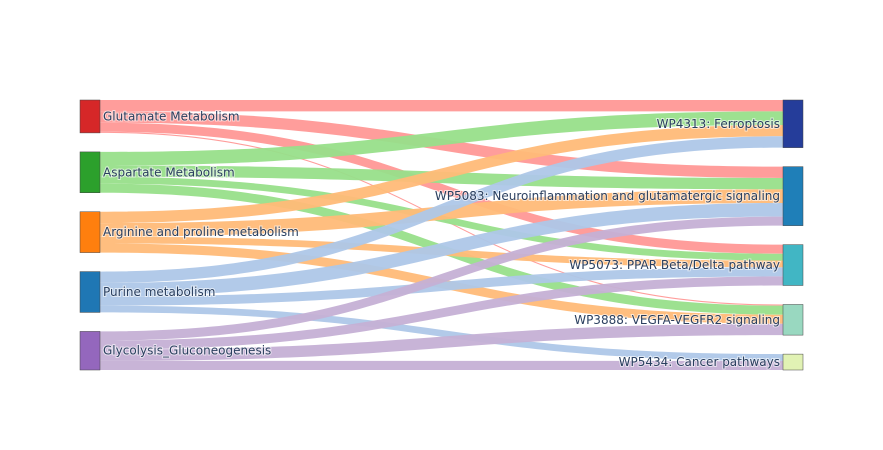 Image resolution: width=883 pixels, height=450 pixels. I want to click on node-glu, so click(90, 116).